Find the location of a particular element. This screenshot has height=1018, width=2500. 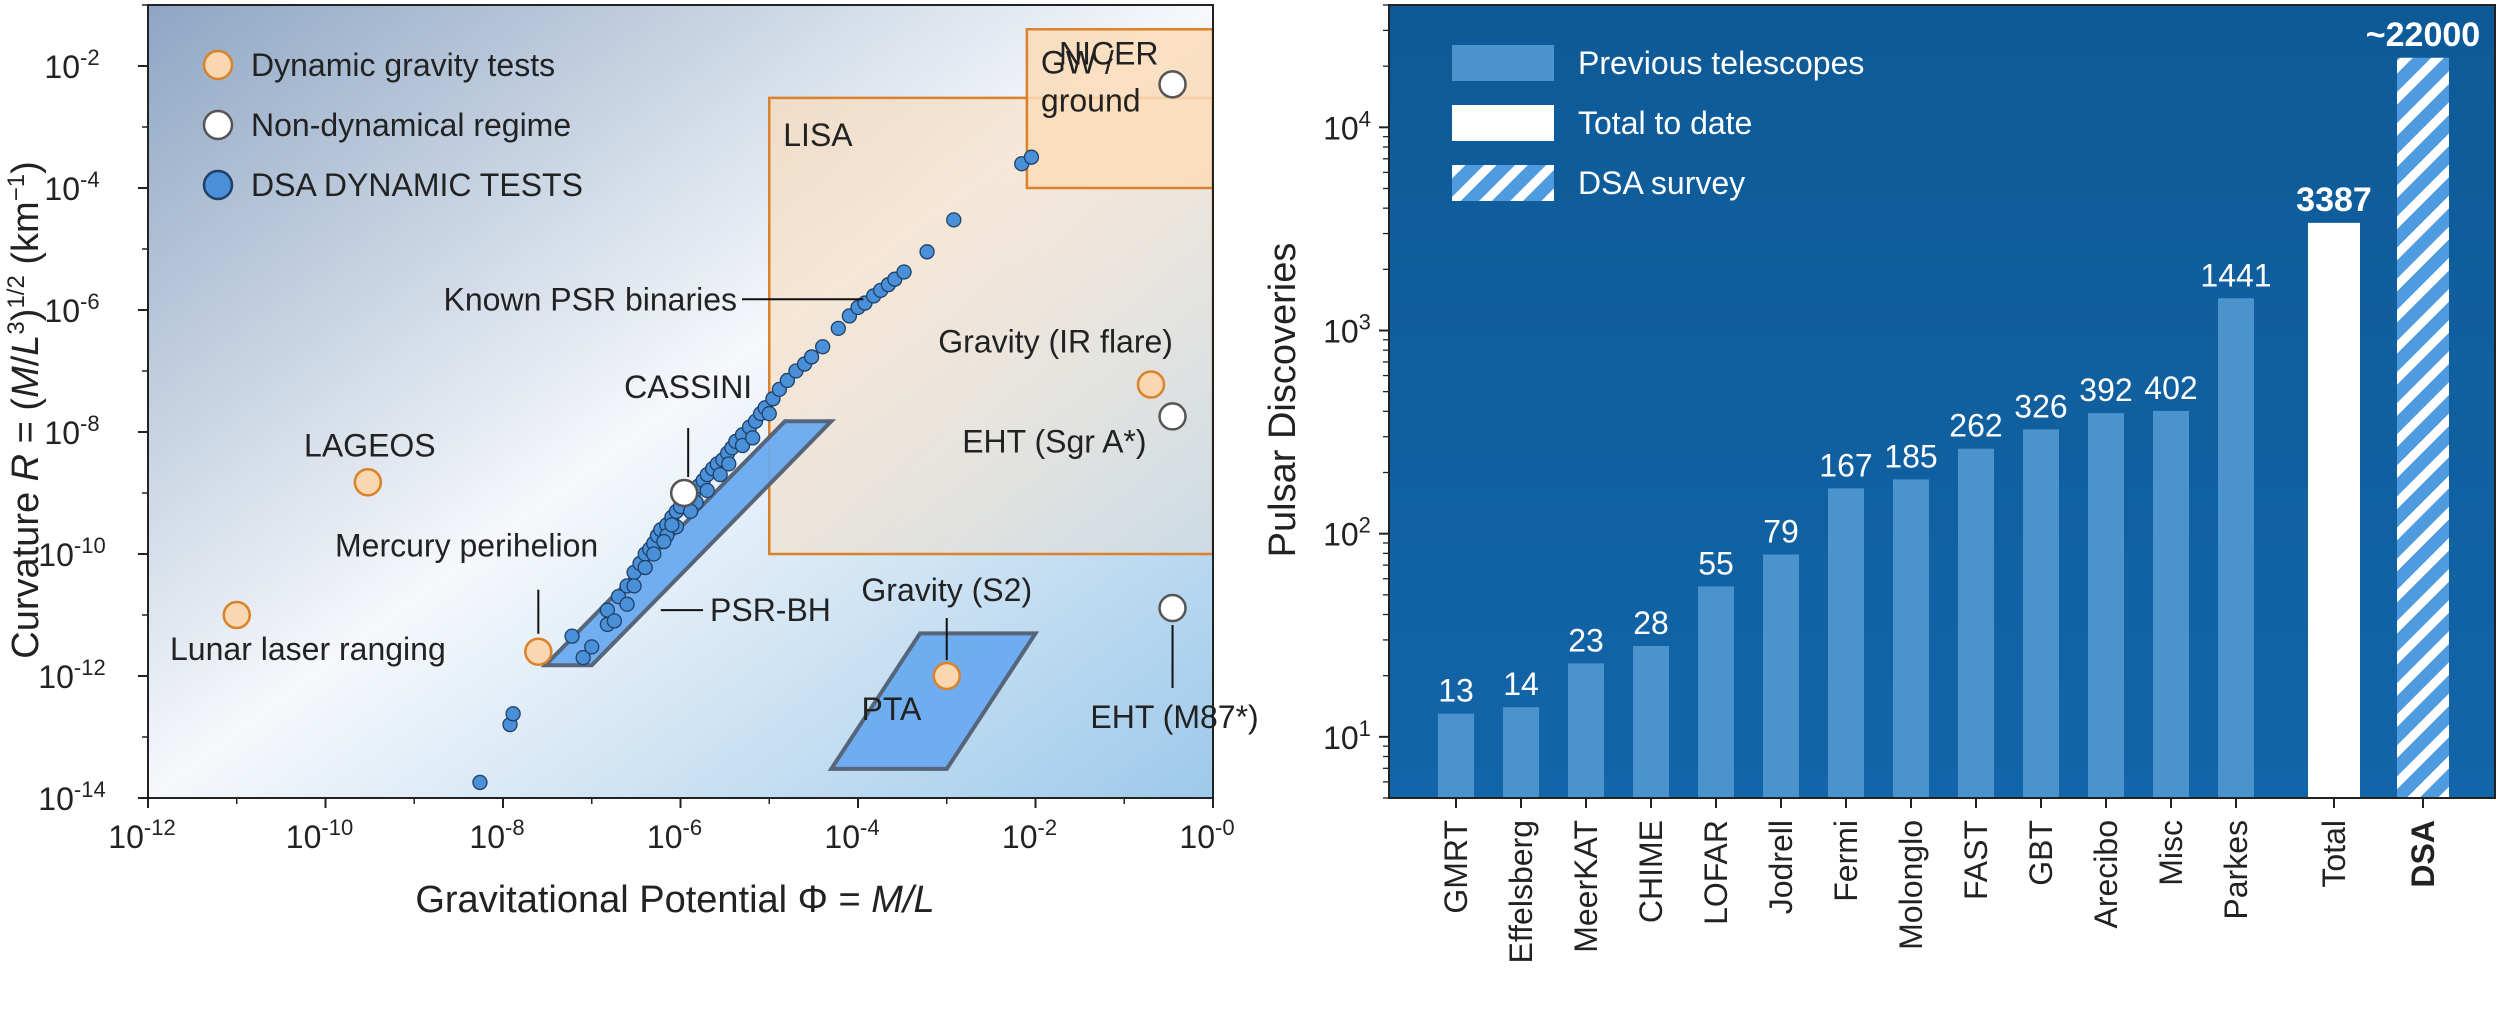

bar-chime is located at coordinates (1651, 721).